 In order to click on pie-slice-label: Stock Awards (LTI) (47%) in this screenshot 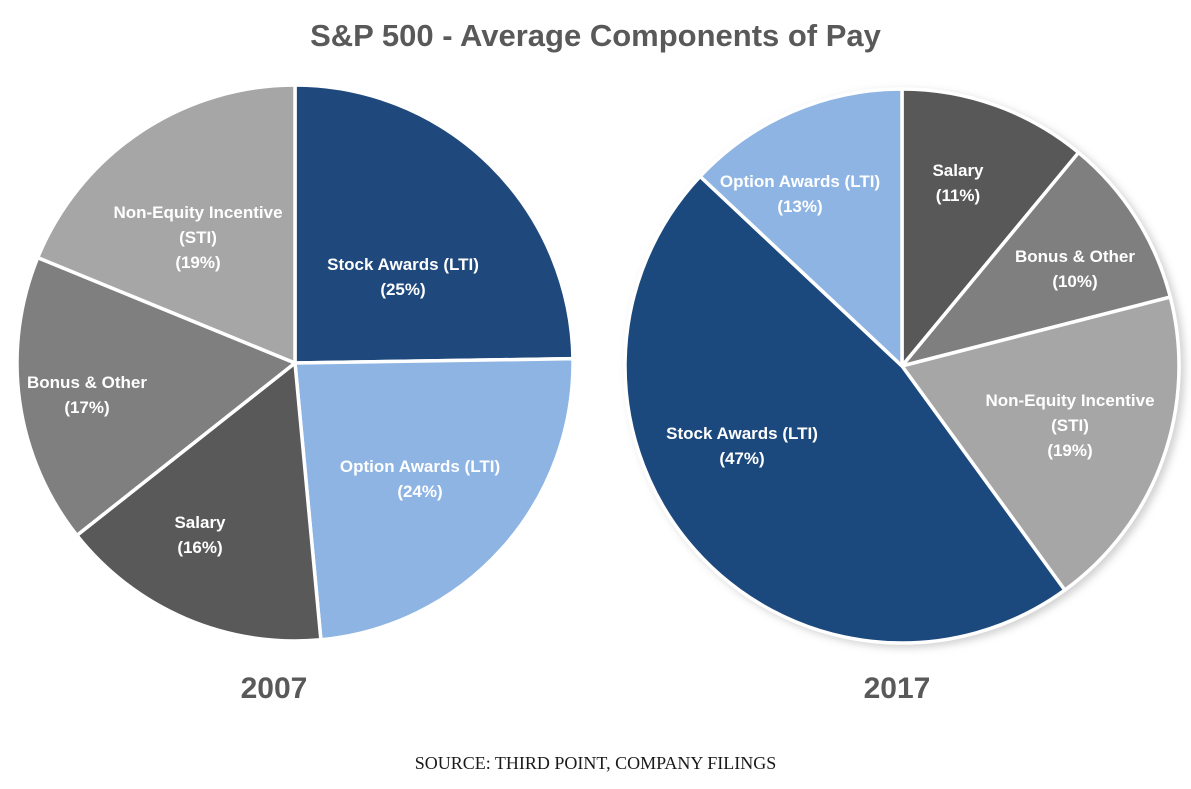, I will do `click(742, 446)`.